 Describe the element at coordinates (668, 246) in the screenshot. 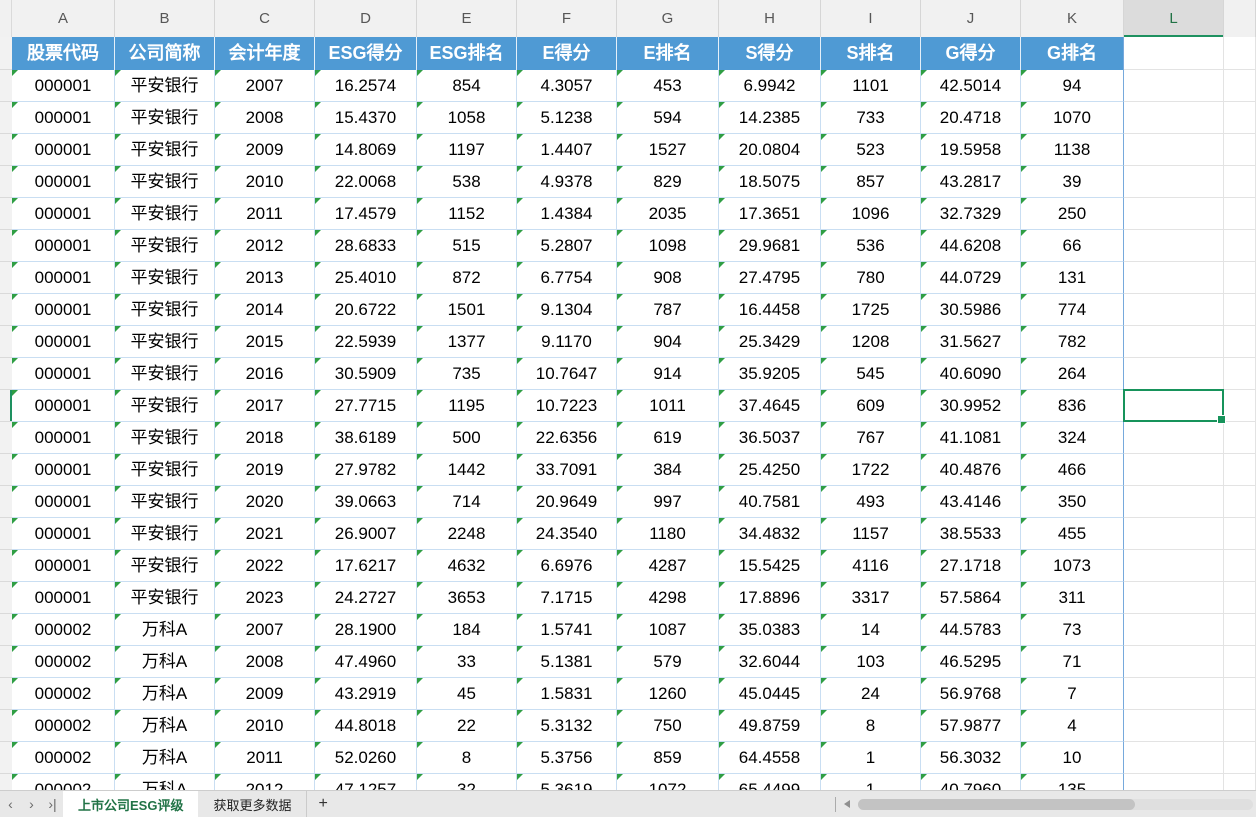

I see `cell: 1098` at that location.